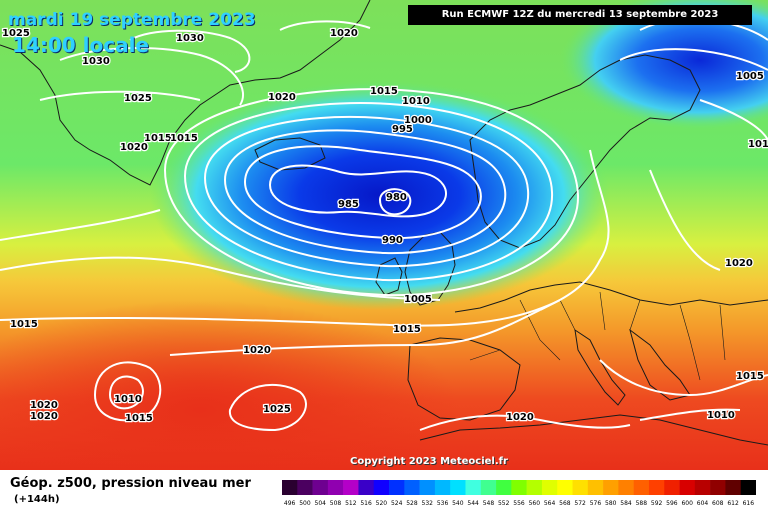  What do you see at coordinates (429, 461) in the screenshot?
I see `copyright-notice: Copyright 2023 Meteociel.fr` at bounding box center [429, 461].